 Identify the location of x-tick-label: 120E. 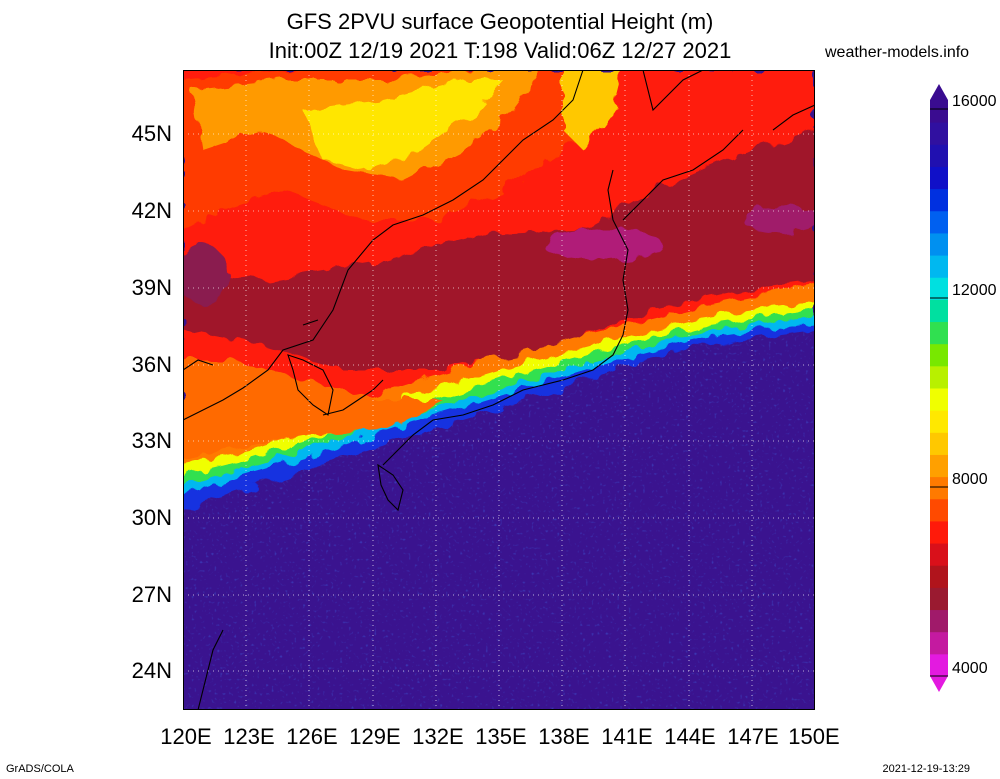
(186, 736).